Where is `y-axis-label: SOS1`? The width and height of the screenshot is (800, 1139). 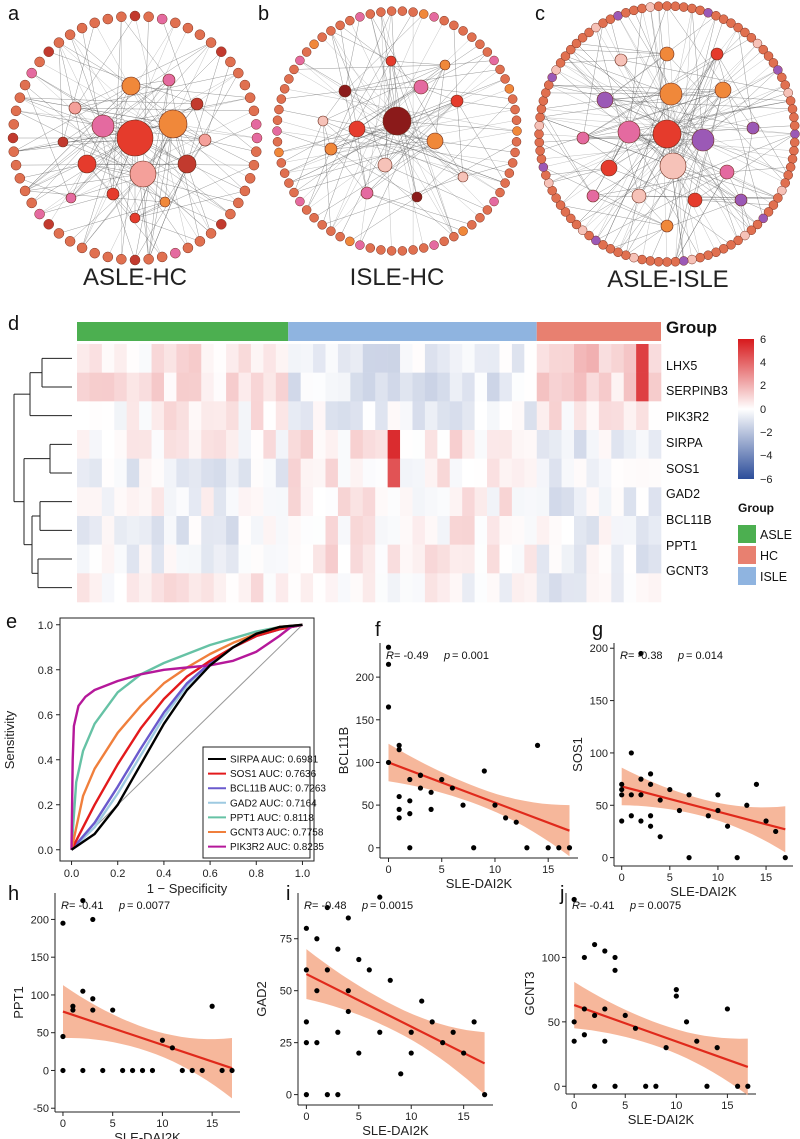
y-axis-label: SOS1 is located at coordinates (577, 754).